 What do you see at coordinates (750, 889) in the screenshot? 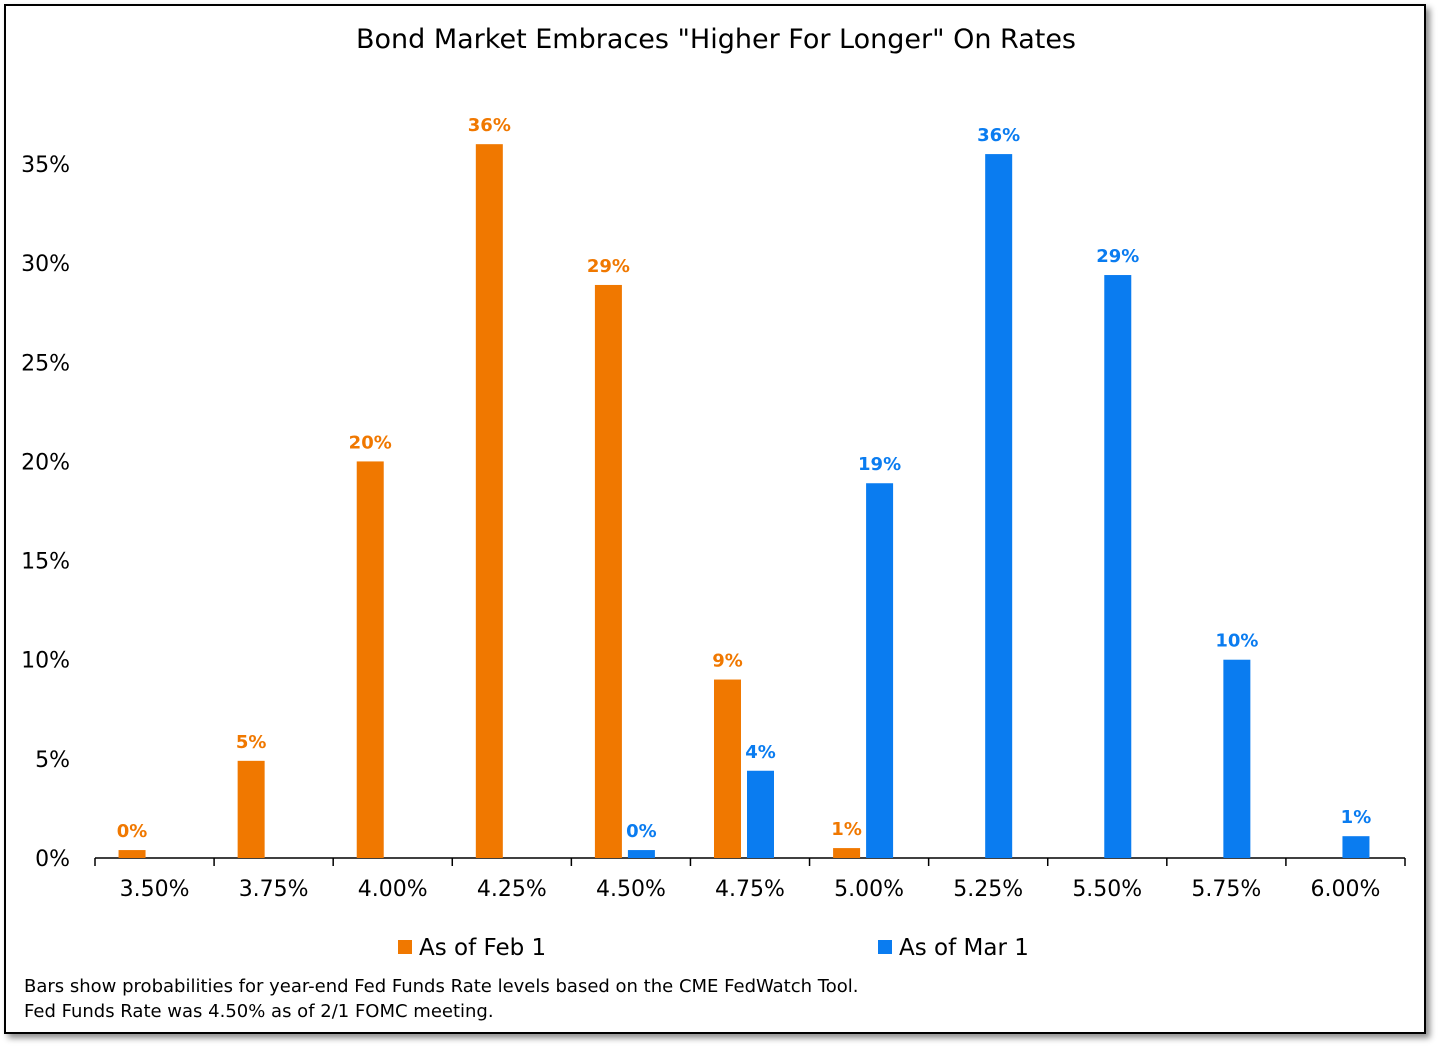
I see `x-tick-label: 4.75%` at bounding box center [750, 889].